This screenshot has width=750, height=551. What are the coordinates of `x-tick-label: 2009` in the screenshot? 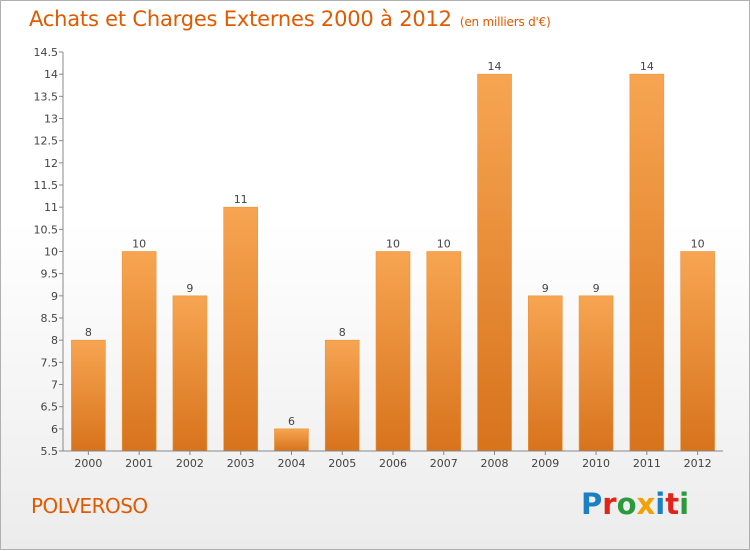 It's located at (545, 463).